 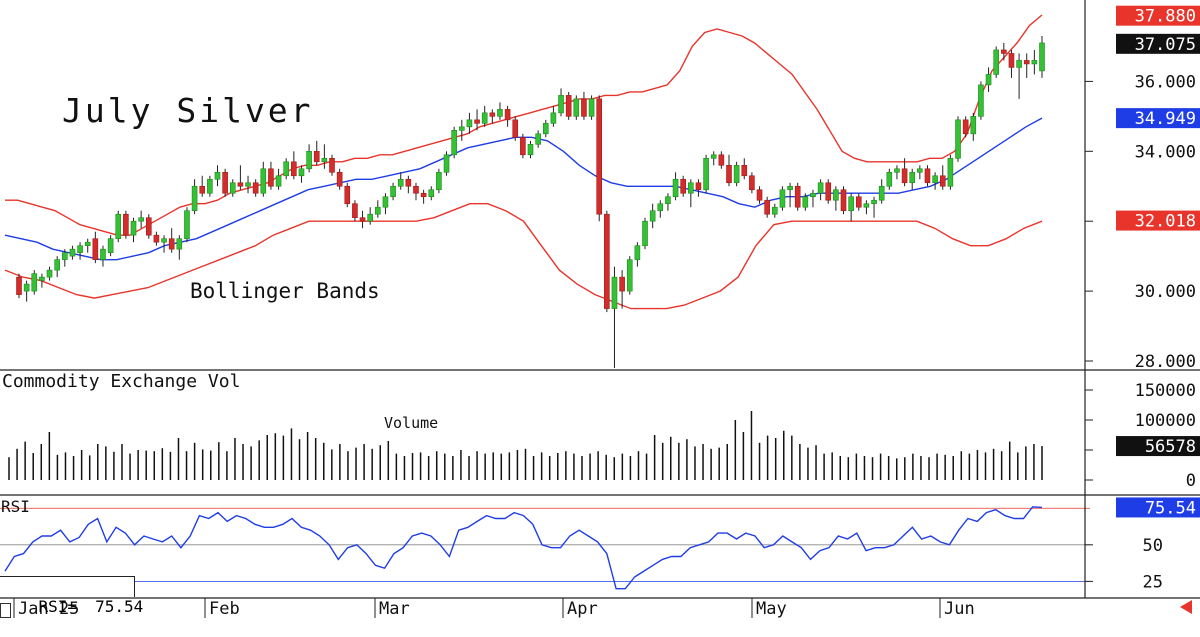 What do you see at coordinates (119, 606) in the screenshot?
I see `rsi-readout-value: 75.54` at bounding box center [119, 606].